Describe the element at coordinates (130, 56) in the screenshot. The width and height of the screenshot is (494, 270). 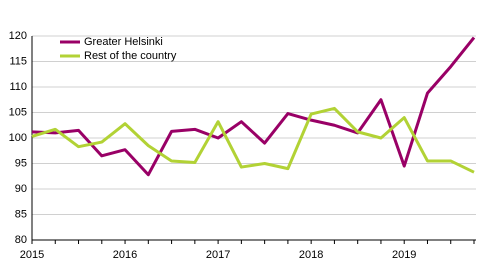
I see `legend-label: Rest of the country` at that location.